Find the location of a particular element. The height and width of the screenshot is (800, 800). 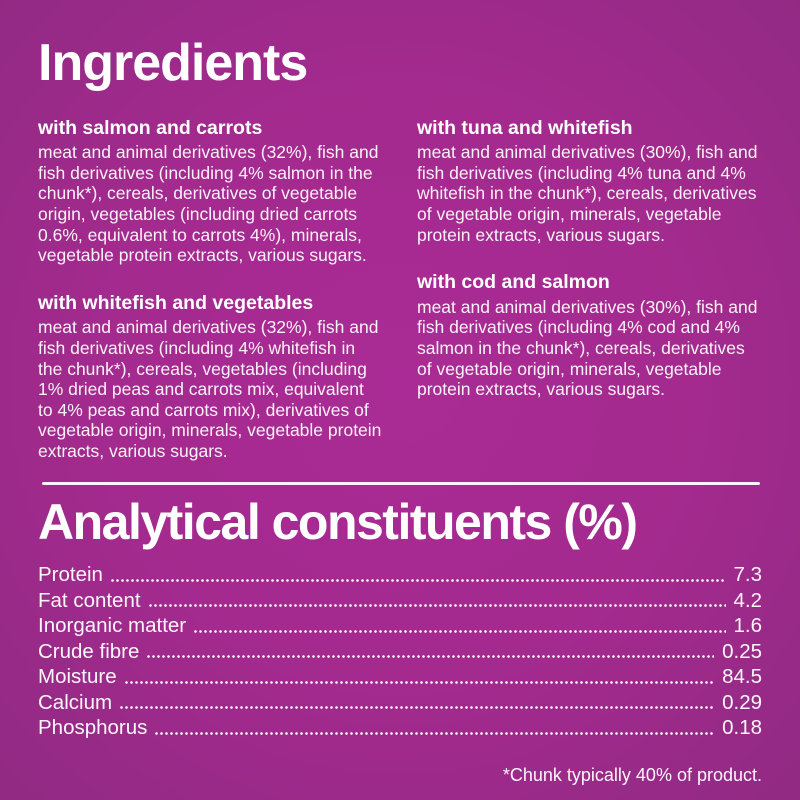

row-label: Inorganic matter is located at coordinates (112, 626).